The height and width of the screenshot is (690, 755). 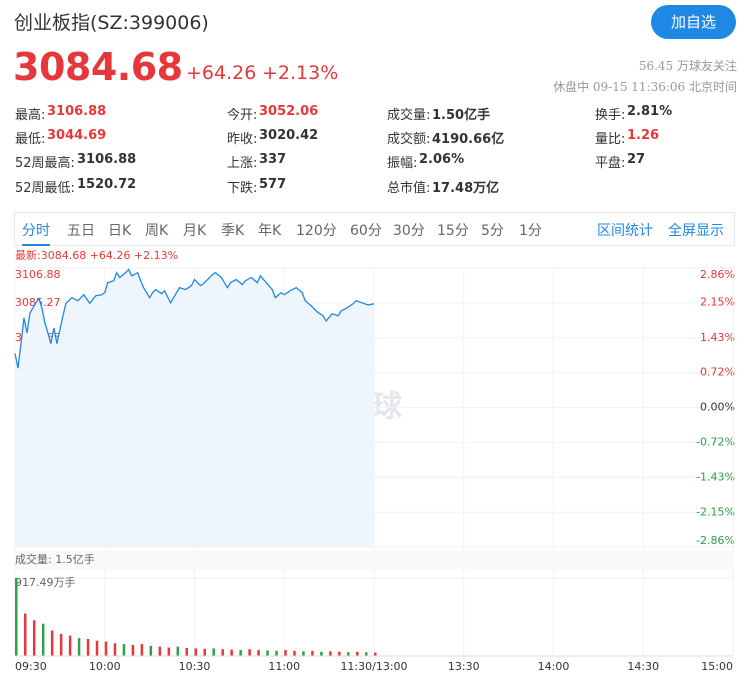 I want to click on x-tick-label: 10:30, so click(x=195, y=666).